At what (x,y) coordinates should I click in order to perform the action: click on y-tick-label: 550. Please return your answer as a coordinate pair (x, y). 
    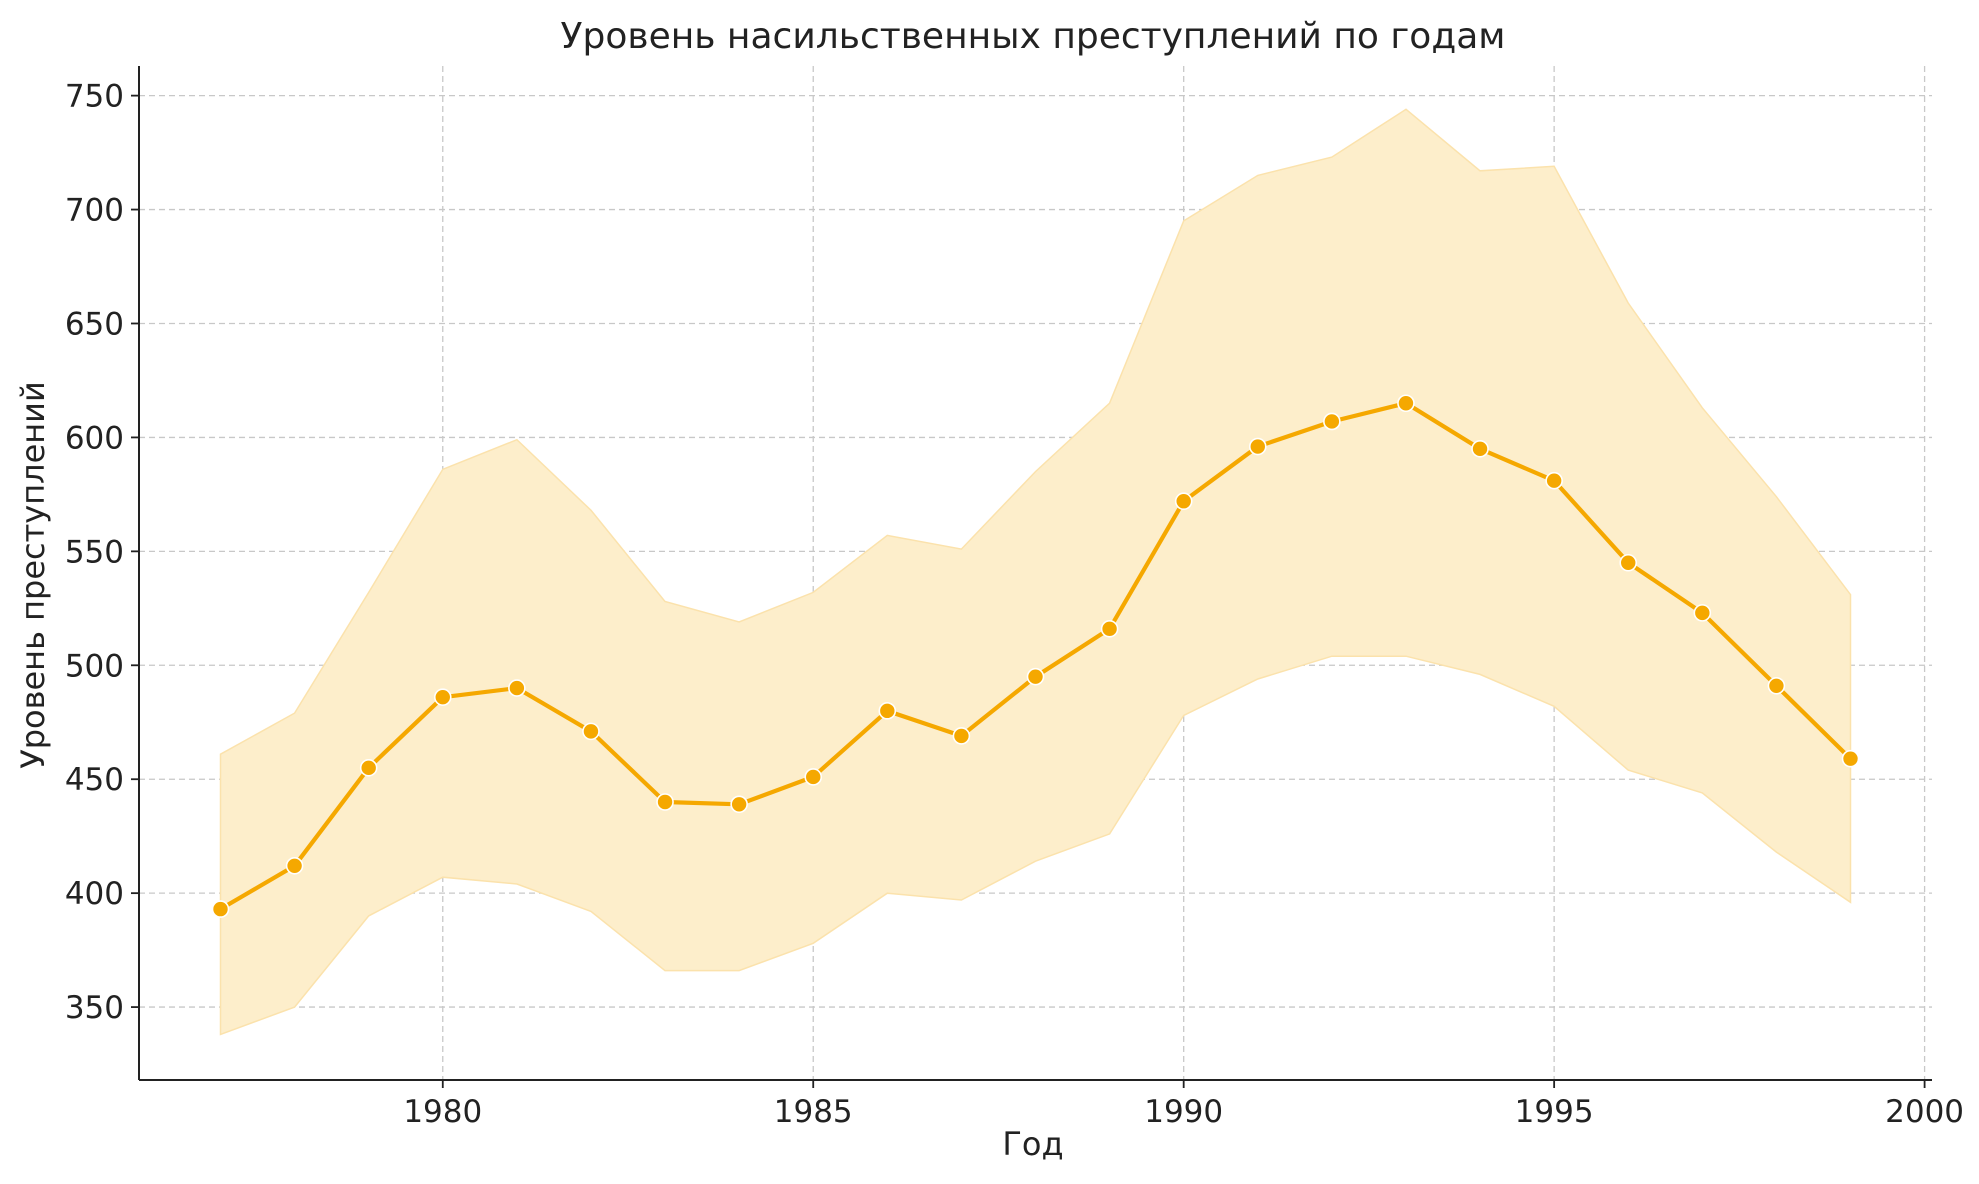
    Looking at the image, I should click on (94, 552).